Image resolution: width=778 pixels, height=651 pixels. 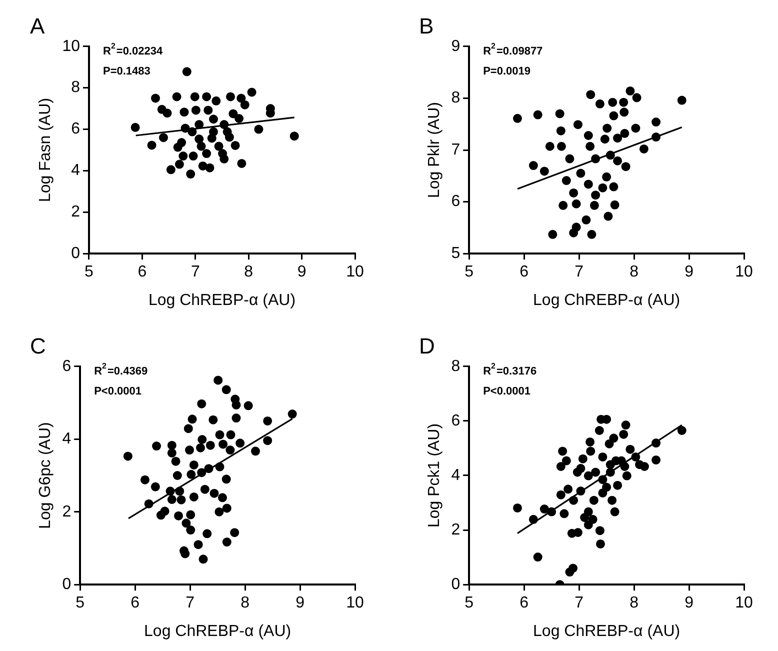 I want to click on y-axis-title: Log G6pc (AU), so click(x=45, y=475).